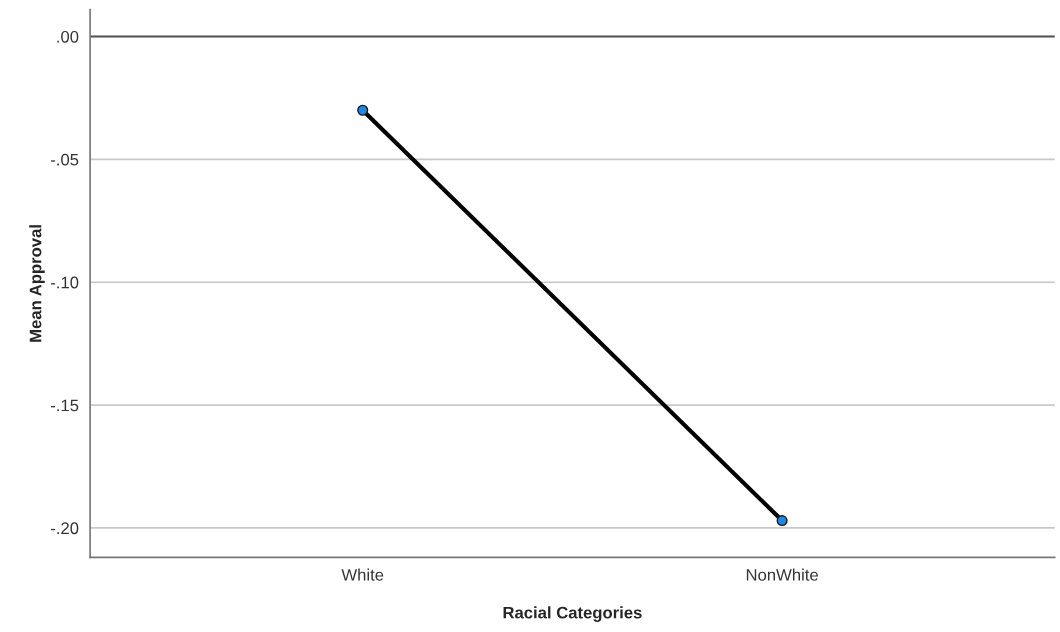  What do you see at coordinates (37, 283) in the screenshot?
I see `y-axis-title: Mean Approval` at bounding box center [37, 283].